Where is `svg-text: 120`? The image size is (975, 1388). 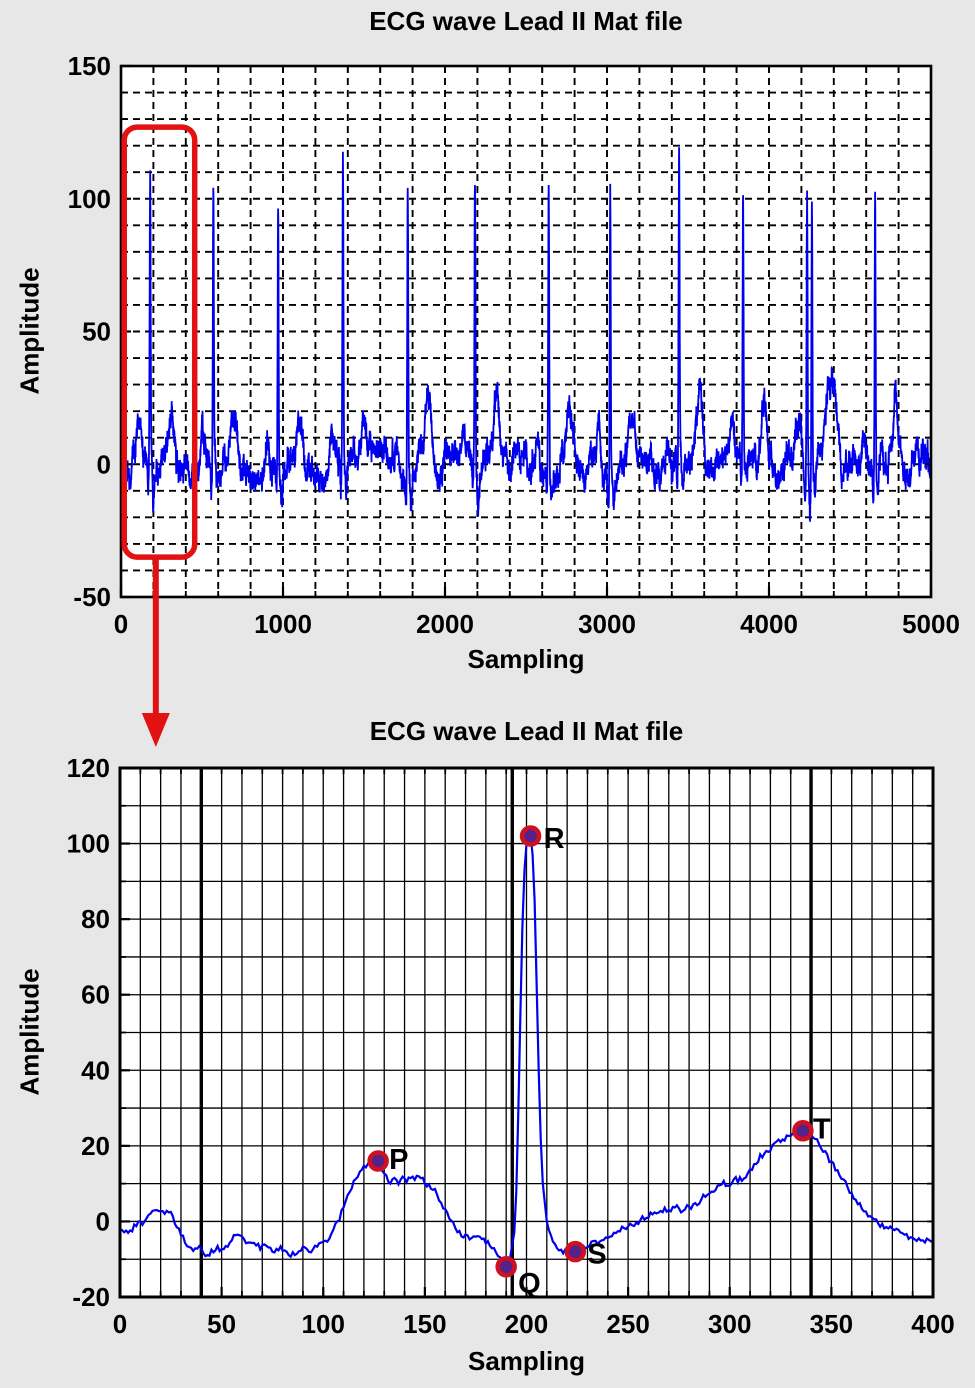 svg-text: 120 is located at coordinates (88, 768).